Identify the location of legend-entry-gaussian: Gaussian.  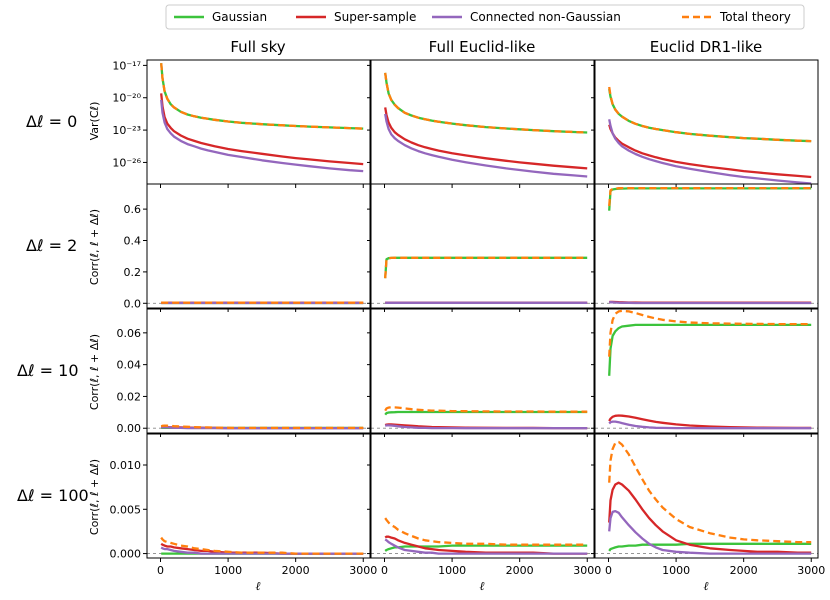
(220, 17).